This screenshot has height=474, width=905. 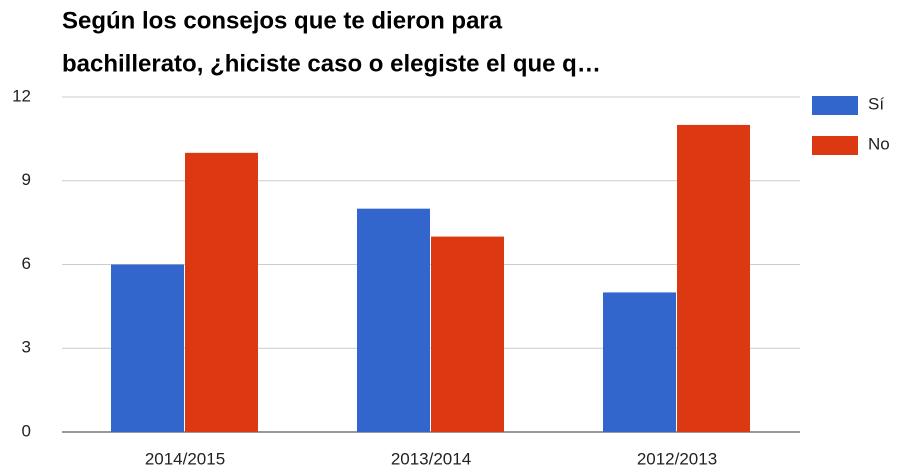 I want to click on chart-title: Según los consejos que te dieron para, so click(x=282, y=20).